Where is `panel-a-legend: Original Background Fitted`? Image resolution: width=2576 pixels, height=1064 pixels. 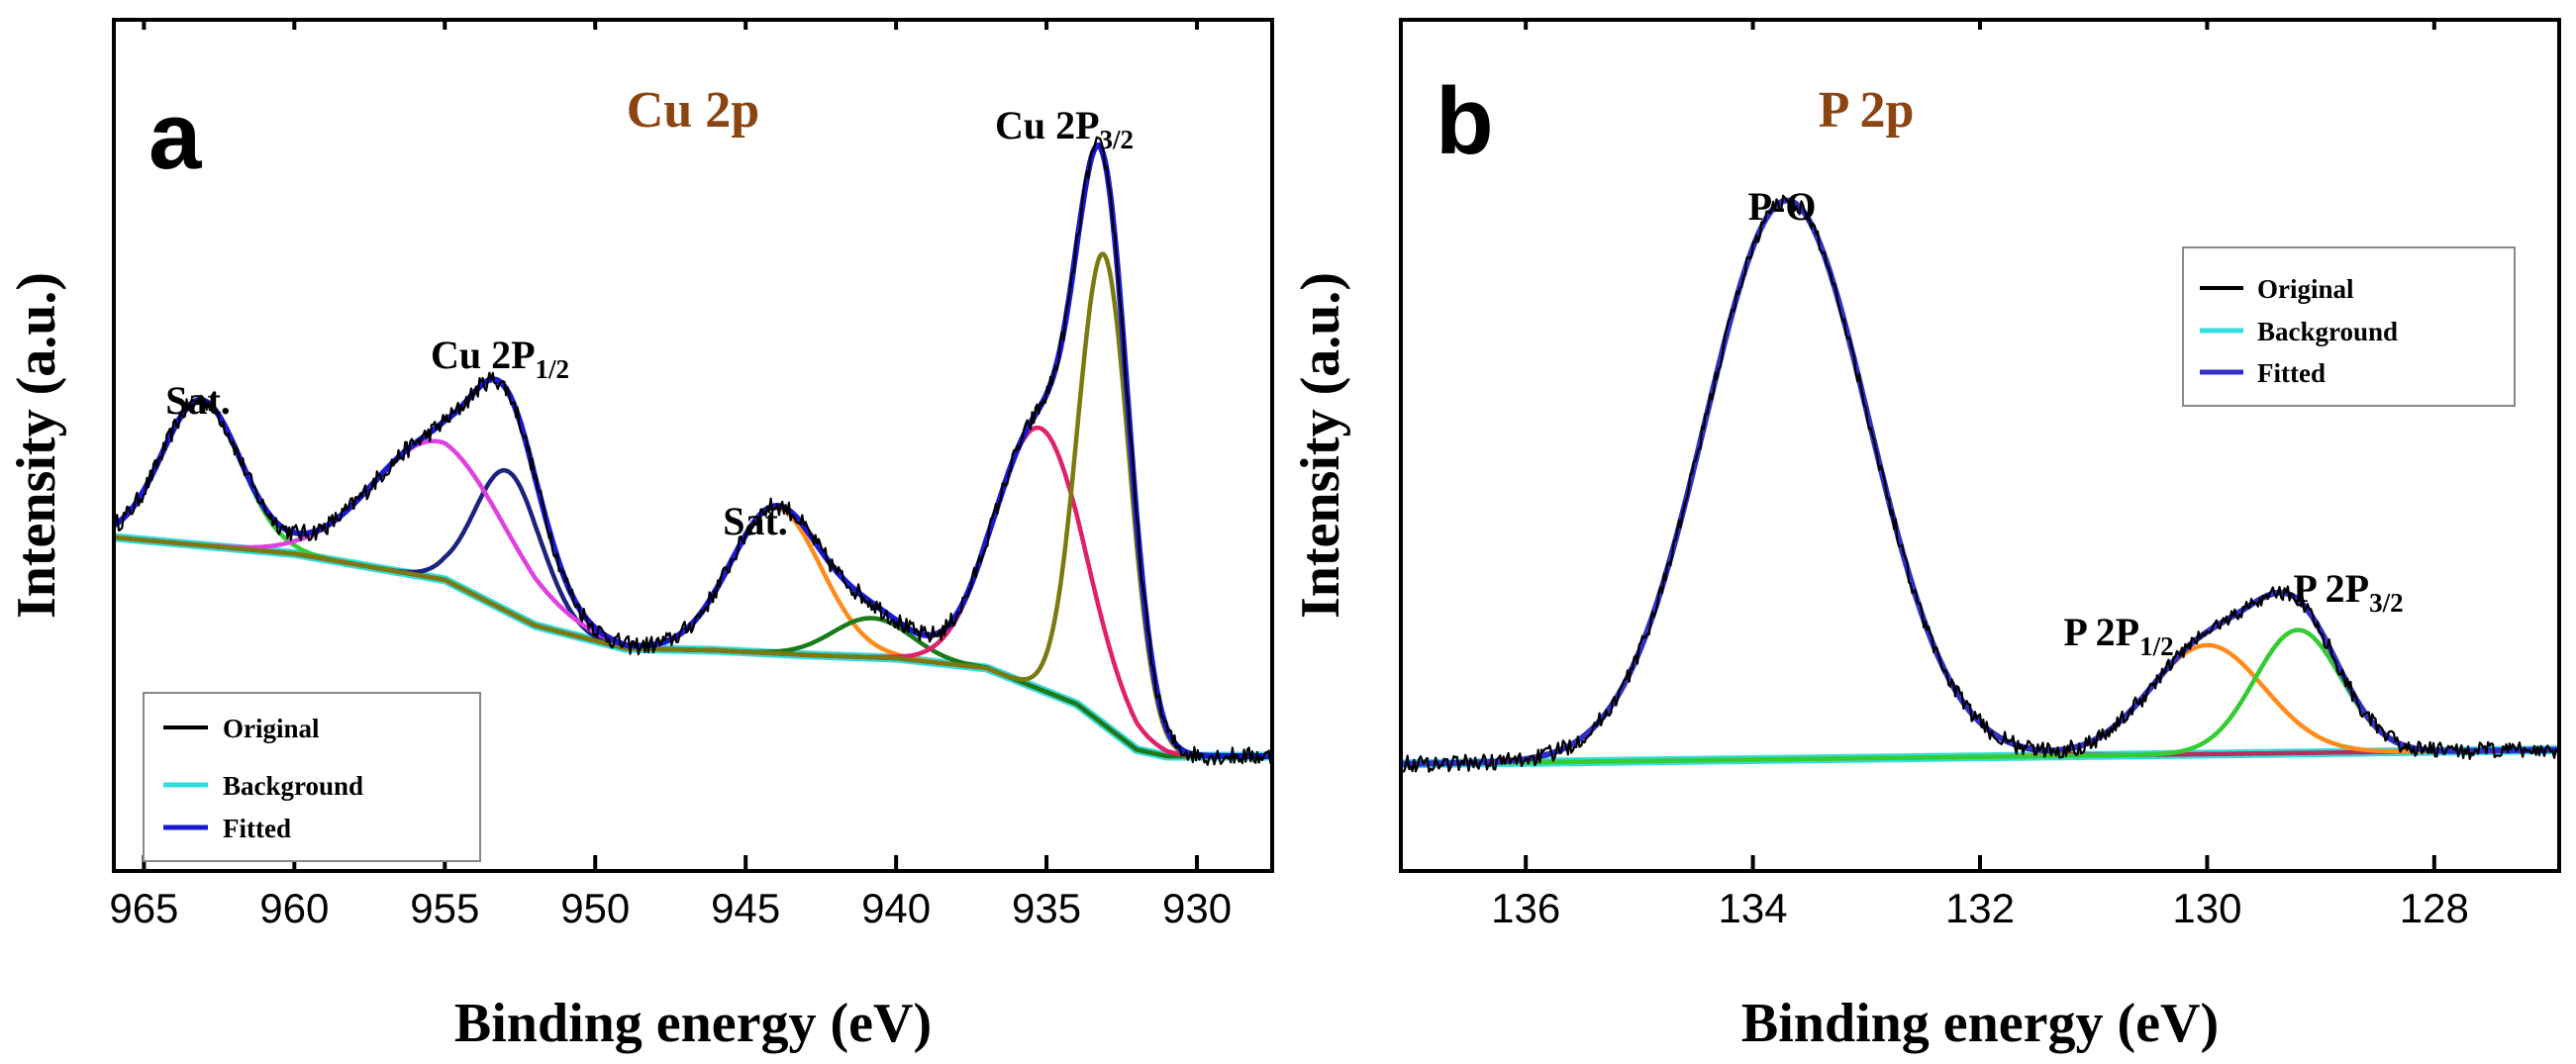
panel-a-legend: Original Background Fitted is located at coordinates (312, 777).